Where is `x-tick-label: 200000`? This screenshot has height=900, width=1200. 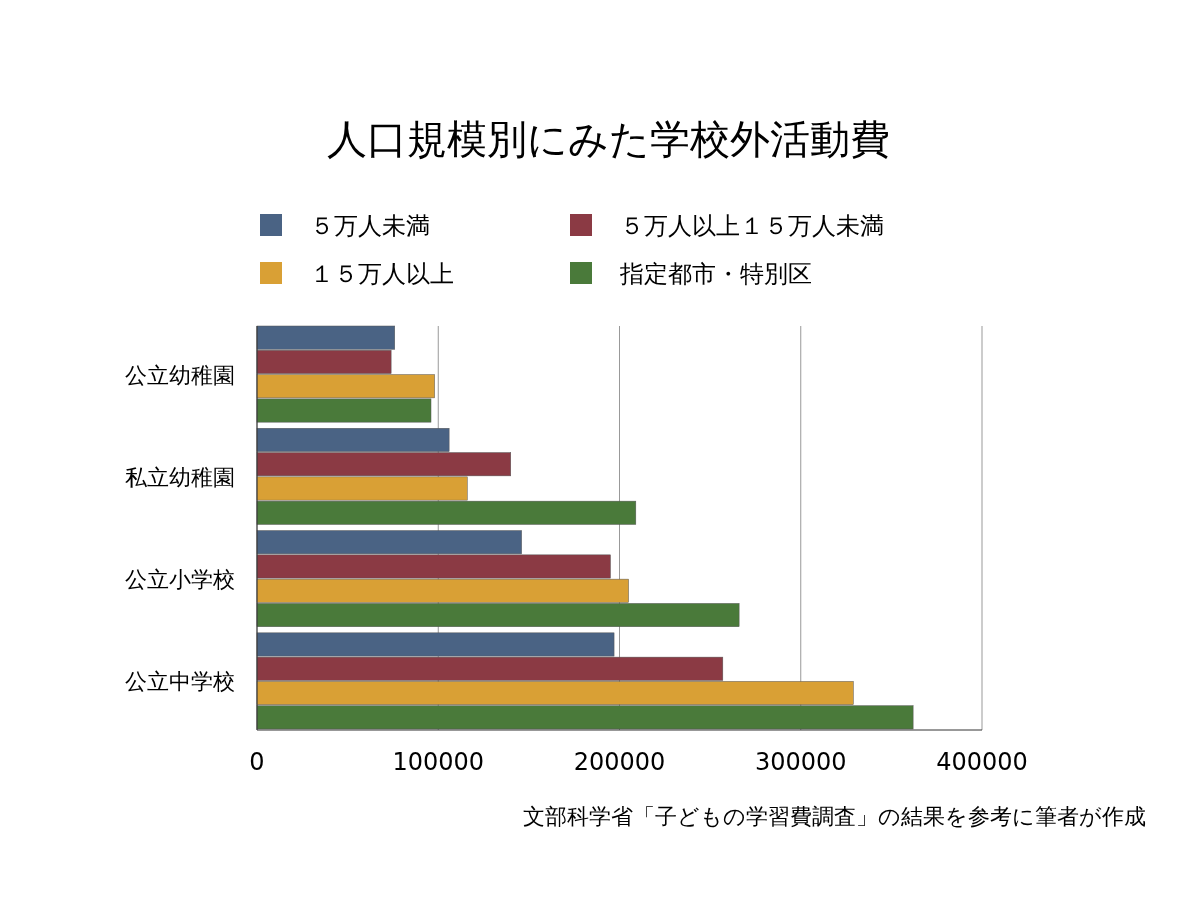 x-tick-label: 200000 is located at coordinates (619, 762).